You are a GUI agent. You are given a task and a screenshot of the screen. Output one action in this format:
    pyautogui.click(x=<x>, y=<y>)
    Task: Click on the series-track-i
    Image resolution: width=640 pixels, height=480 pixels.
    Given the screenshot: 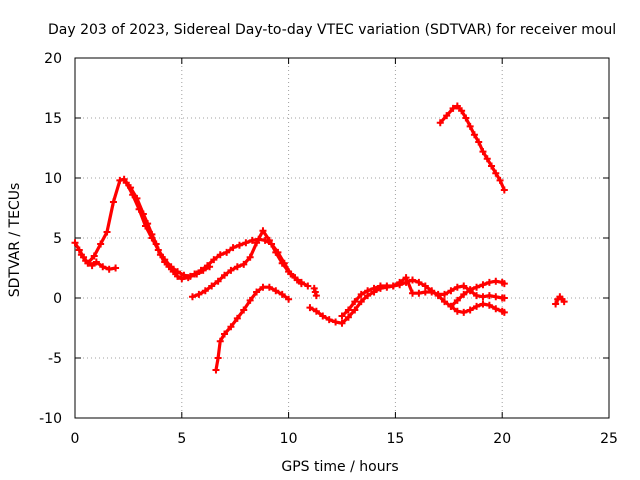 What is the action you would take?
    pyautogui.click(x=472, y=148)
    